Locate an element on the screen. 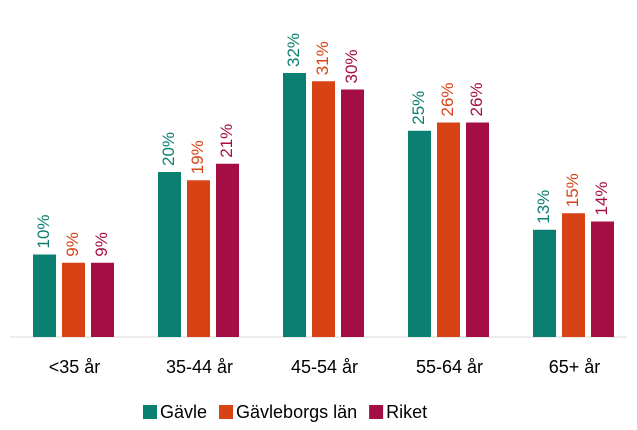 This screenshot has width=637, height=430. value-label: 30% is located at coordinates (351, 66).